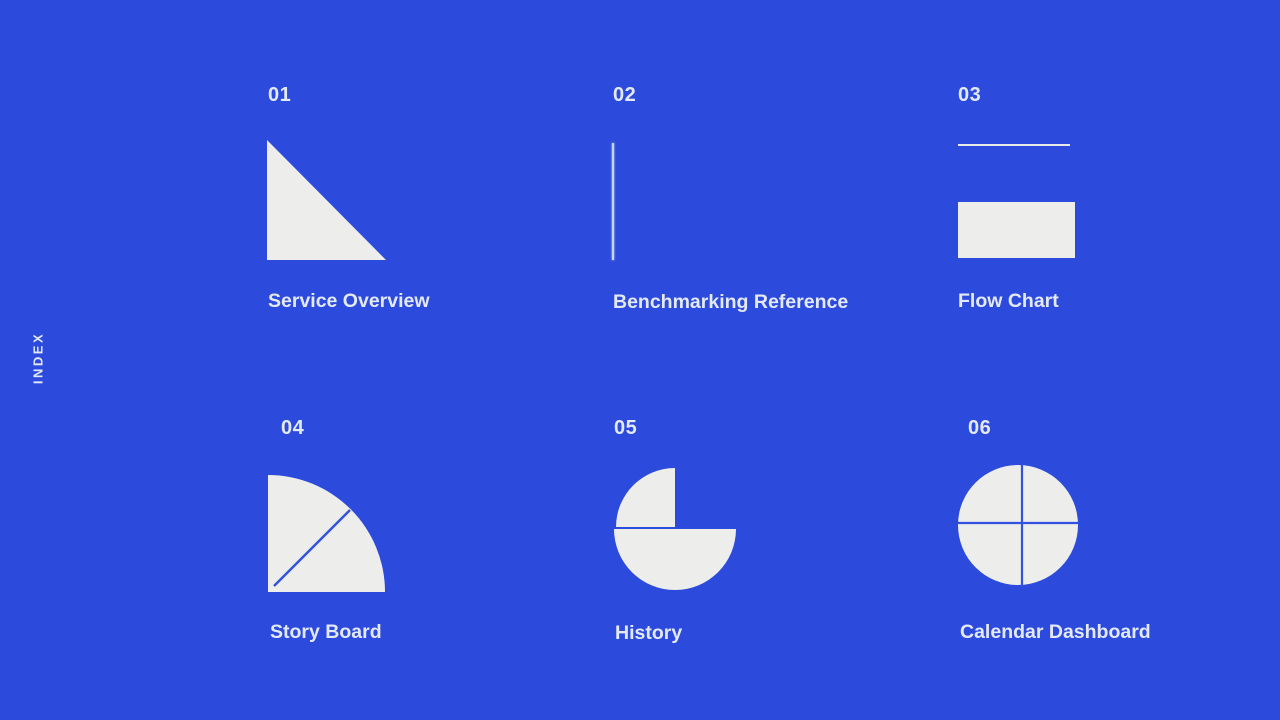 This screenshot has width=1280, height=720. I want to click on right-triangle-icon, so click(326, 200).